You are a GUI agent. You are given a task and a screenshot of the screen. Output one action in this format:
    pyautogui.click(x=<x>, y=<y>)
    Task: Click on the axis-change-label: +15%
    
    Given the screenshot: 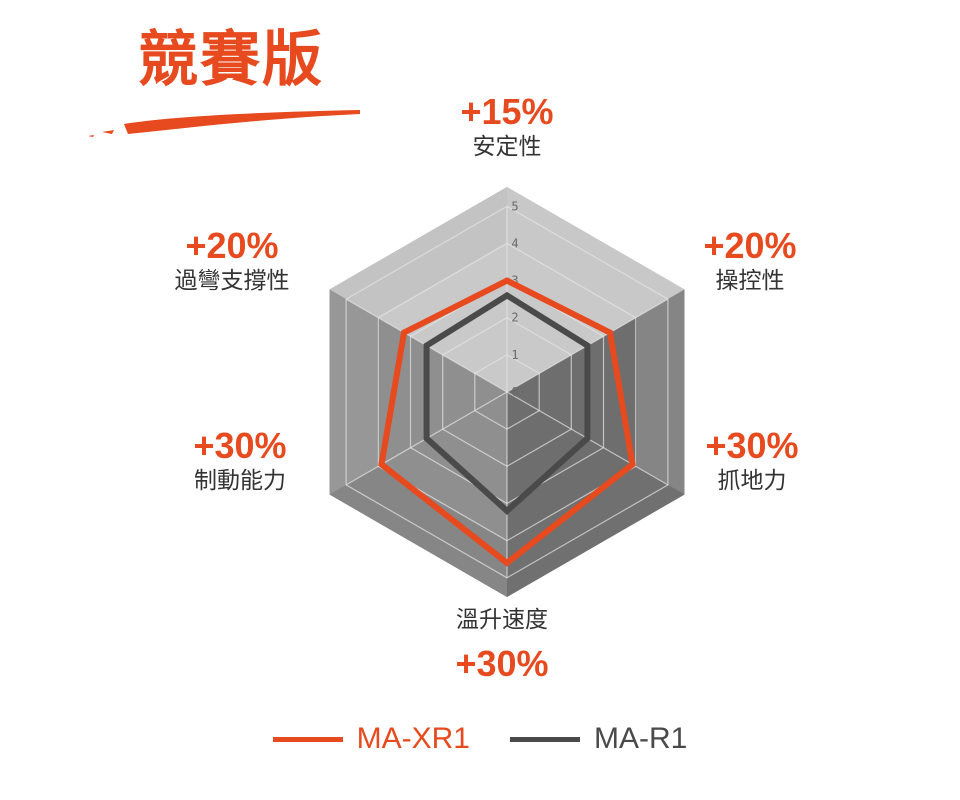 What is the action you would take?
    pyautogui.click(x=507, y=111)
    